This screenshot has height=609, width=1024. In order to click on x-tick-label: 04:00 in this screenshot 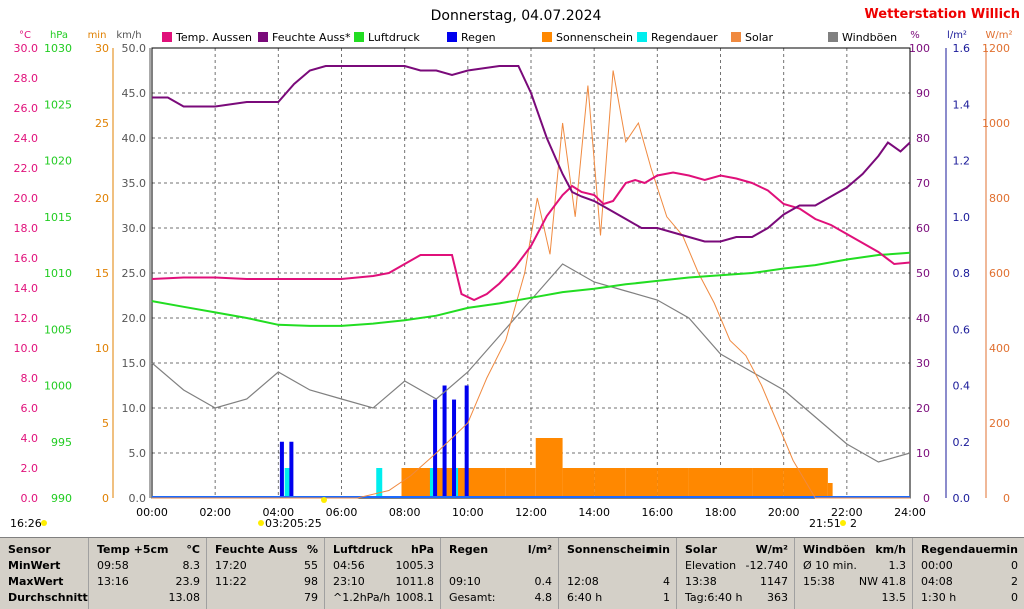, I will do `click(278, 512)`.